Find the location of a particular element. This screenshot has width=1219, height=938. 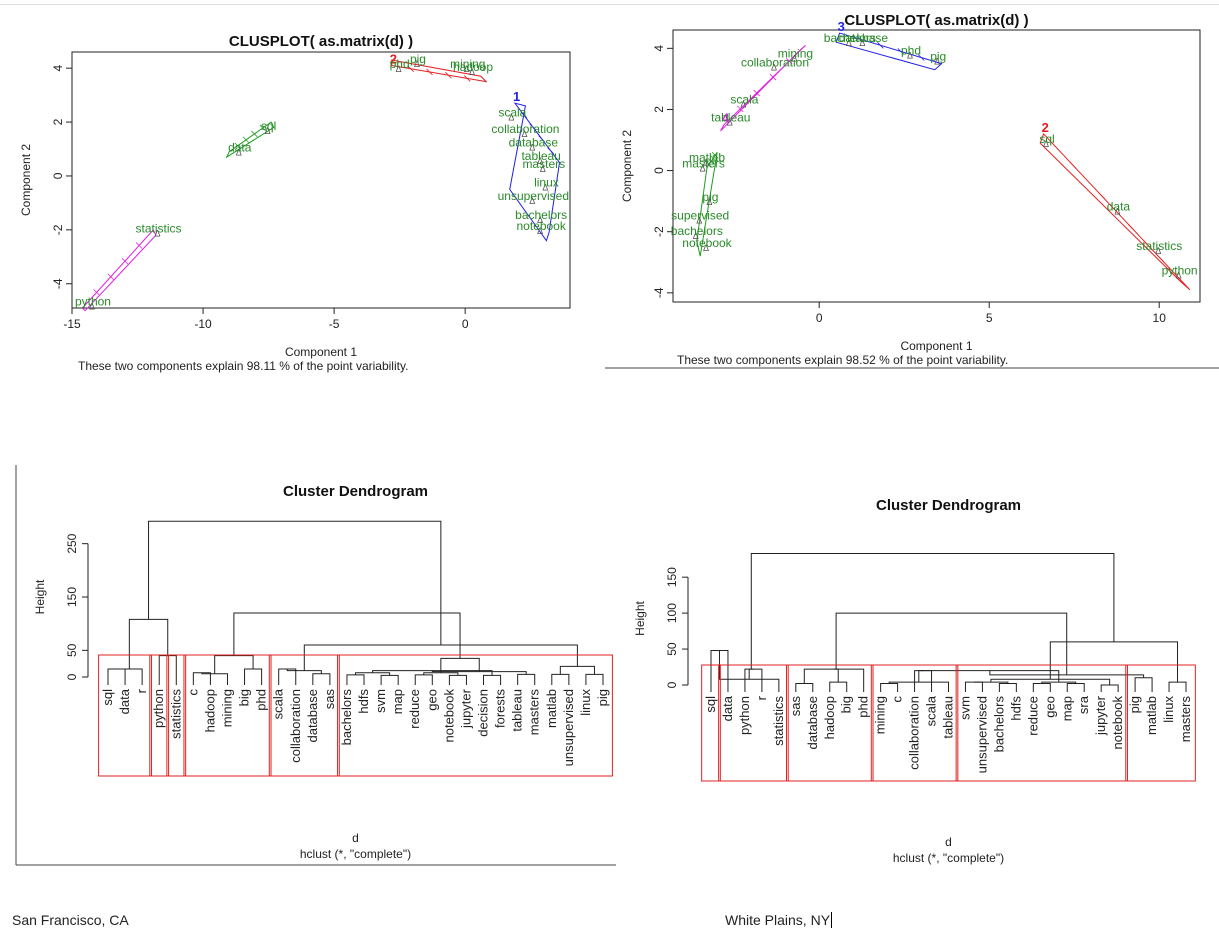

hclust-caption: hclust (*, "complete") is located at coordinates (355, 854).